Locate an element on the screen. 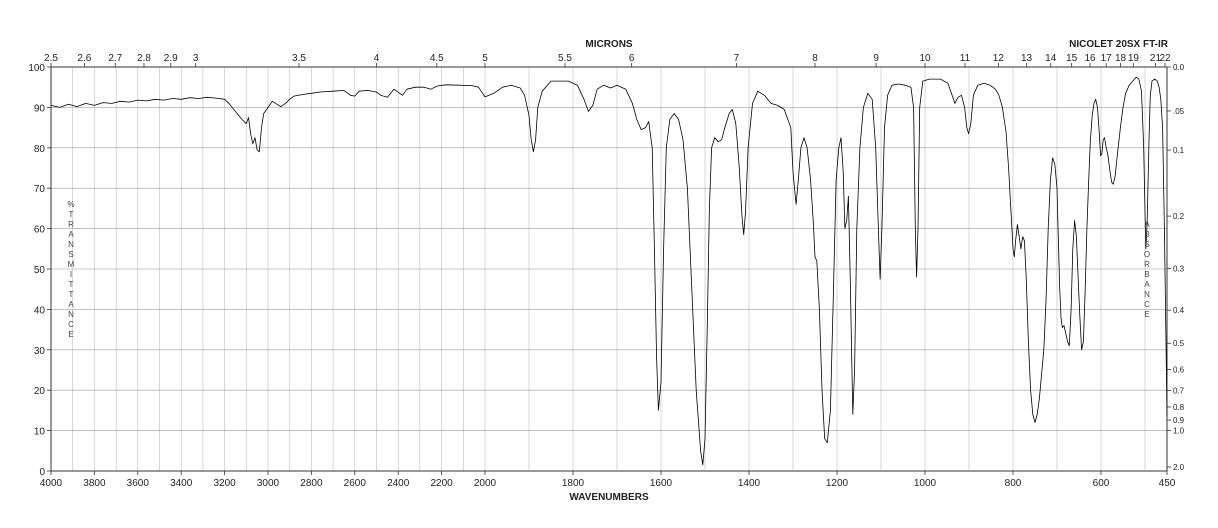 This screenshot has width=1218, height=528. x-axis-label: WAVENUMBERS is located at coordinates (609, 497).